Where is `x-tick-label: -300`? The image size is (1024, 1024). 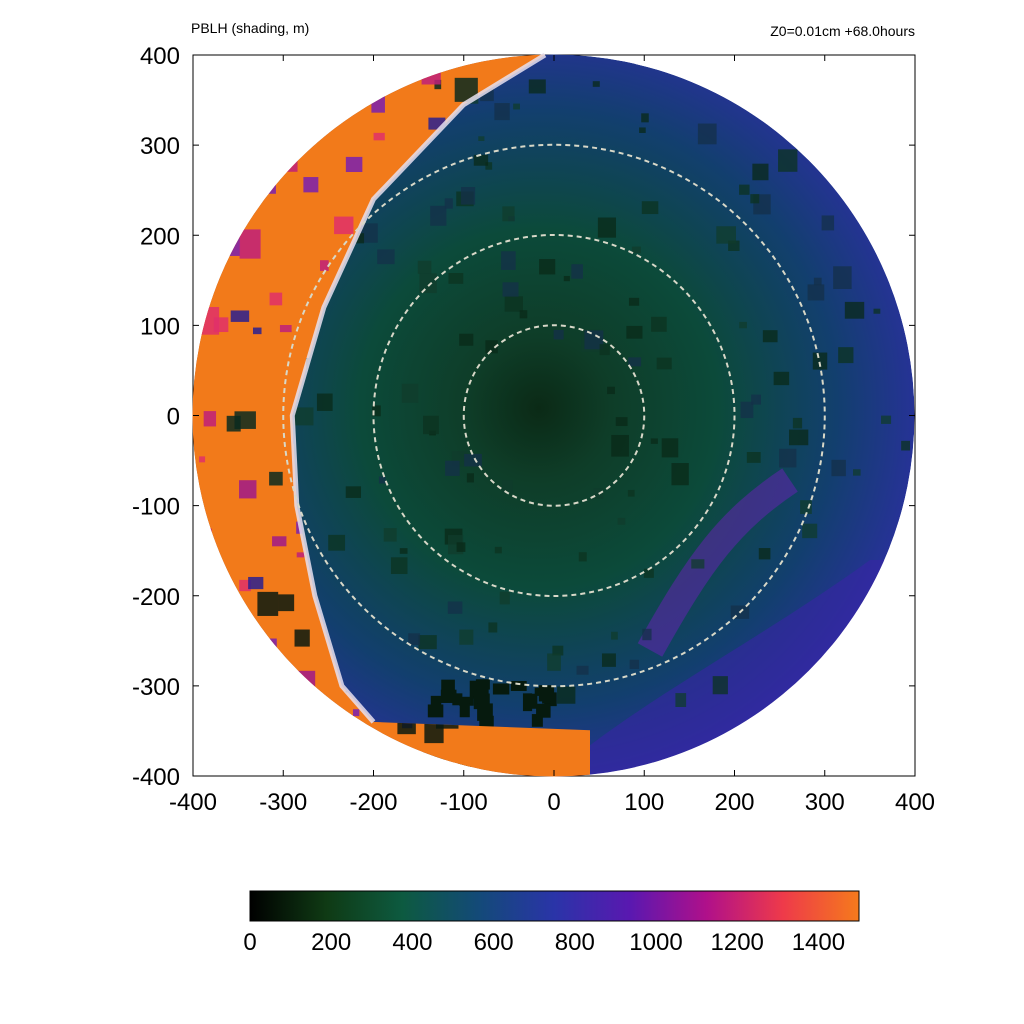 x-tick-label: -300 is located at coordinates (283, 802).